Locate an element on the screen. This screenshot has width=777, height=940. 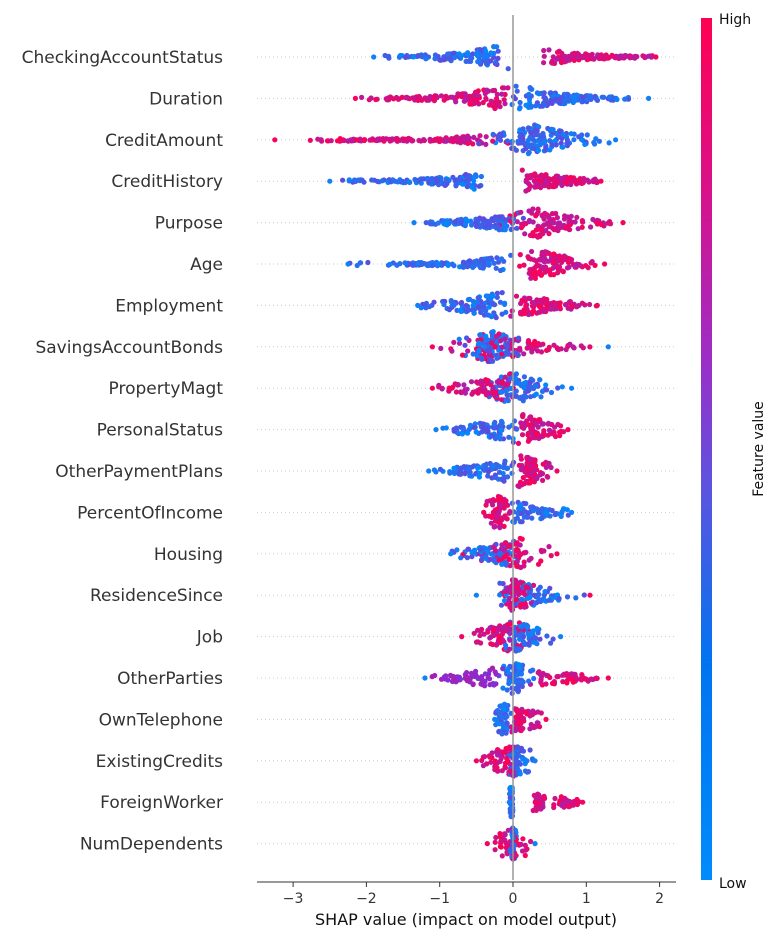
feature-label: PersonalStatus is located at coordinates (160, 431).